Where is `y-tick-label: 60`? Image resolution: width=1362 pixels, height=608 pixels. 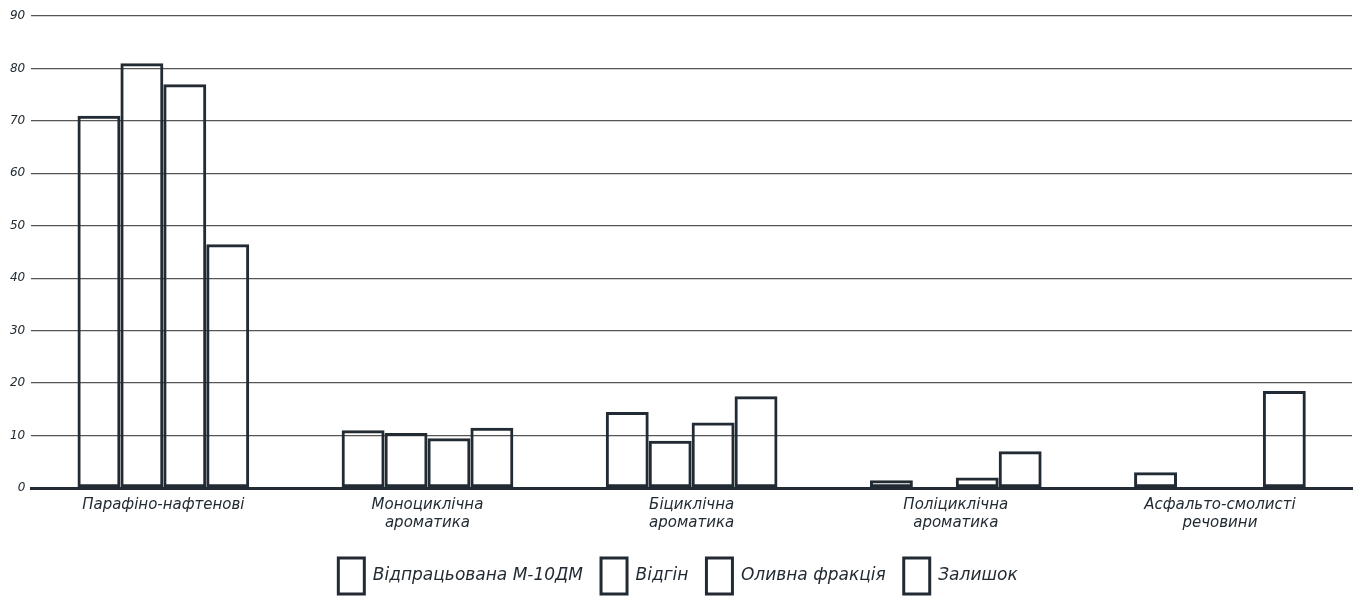
y-tick-label: 60 is located at coordinates (17, 172).